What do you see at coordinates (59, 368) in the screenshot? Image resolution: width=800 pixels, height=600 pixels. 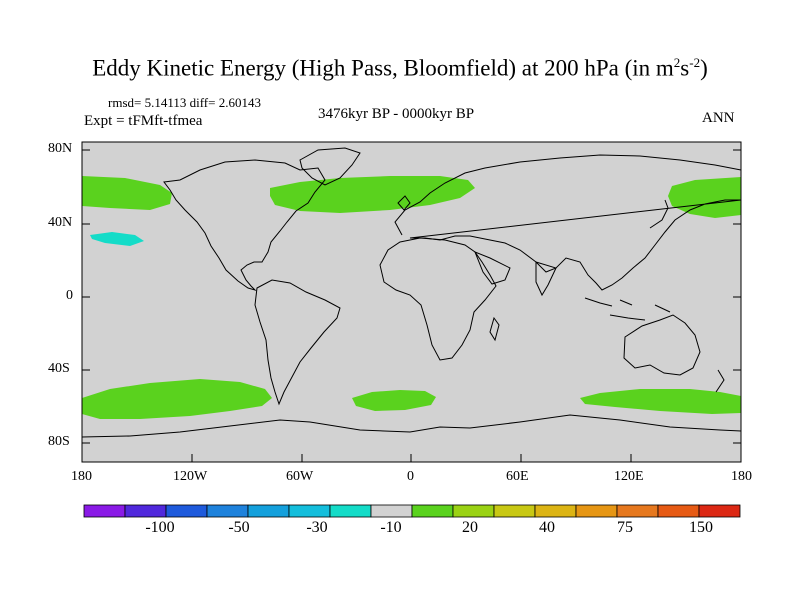 I see `lat-label-40s: 40S` at bounding box center [59, 368].